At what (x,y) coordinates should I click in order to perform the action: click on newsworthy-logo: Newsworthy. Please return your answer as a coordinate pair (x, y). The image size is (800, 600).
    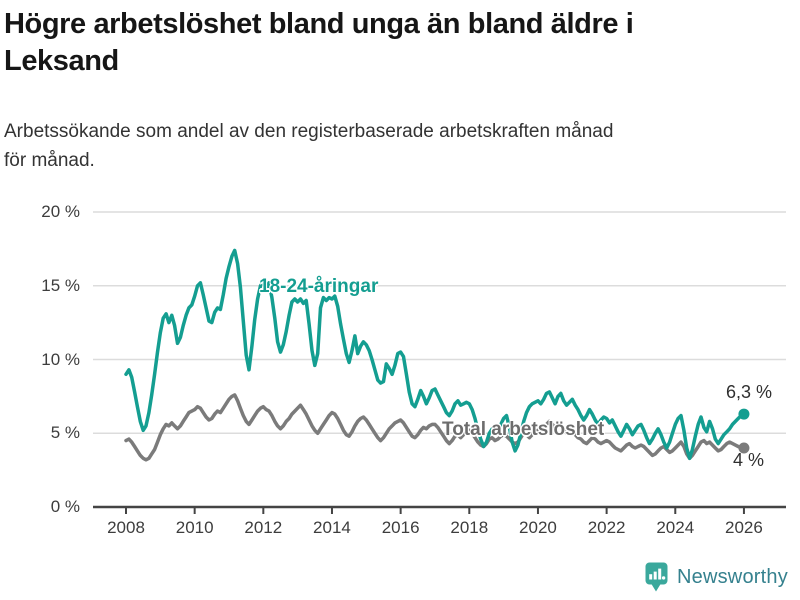
    Looking at the image, I should click on (716, 577).